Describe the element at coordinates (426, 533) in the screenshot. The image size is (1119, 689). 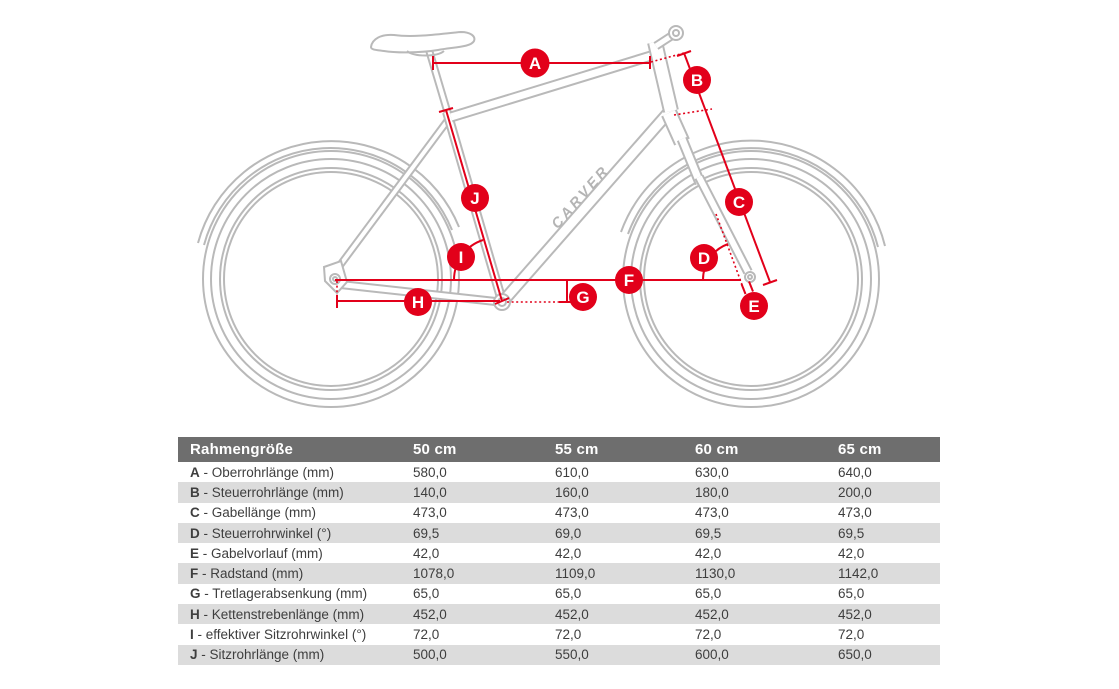
I see `value-d-col1: 69,5` at that location.